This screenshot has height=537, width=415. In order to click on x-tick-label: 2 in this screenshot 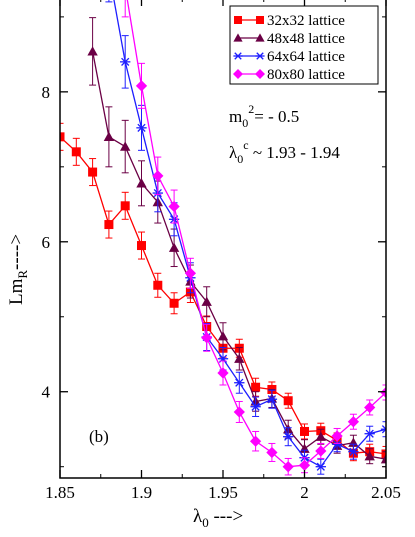, I will do `click(304, 492)`.